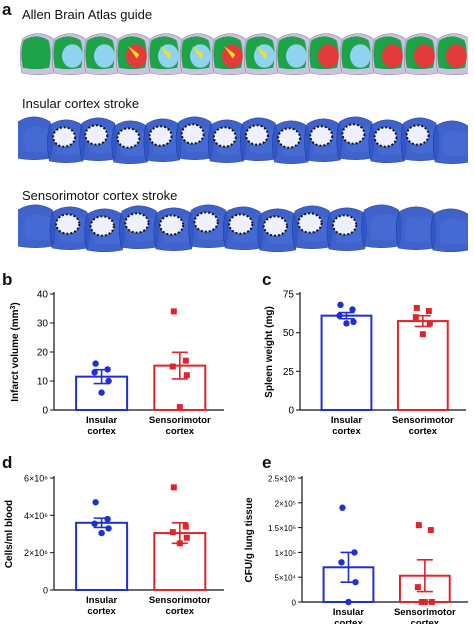 This screenshot has height=624, width=474. What do you see at coordinates (100, 195) in the screenshot?
I see `sensorimotor-row-label: Sensorimotor cortex stroke` at bounding box center [100, 195].